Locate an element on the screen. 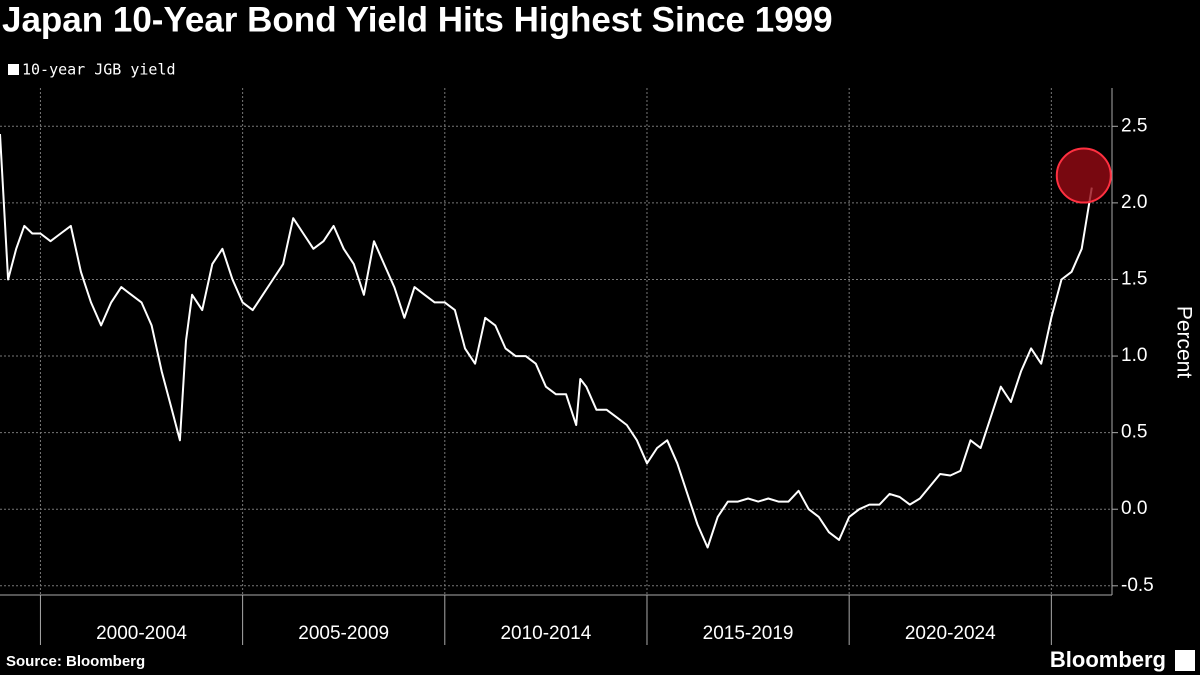 This screenshot has width=1200, height=675. source: Source: Bloomberg is located at coordinates (75, 661).